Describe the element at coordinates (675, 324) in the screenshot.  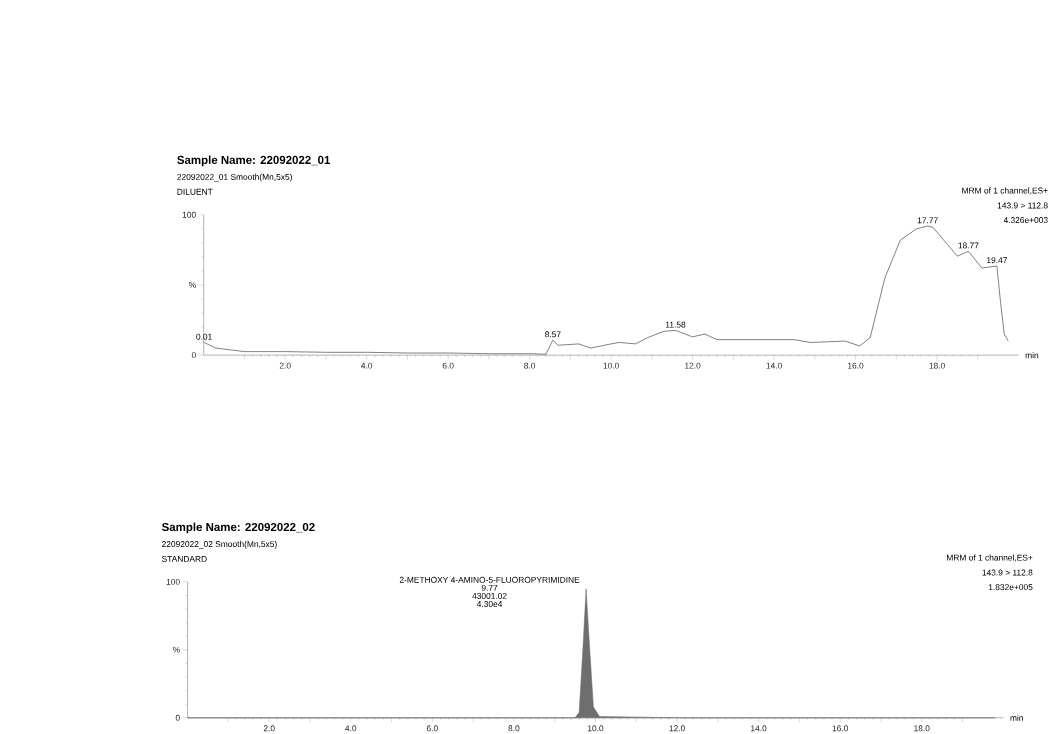
I see `annotation: 11.58` at that location.